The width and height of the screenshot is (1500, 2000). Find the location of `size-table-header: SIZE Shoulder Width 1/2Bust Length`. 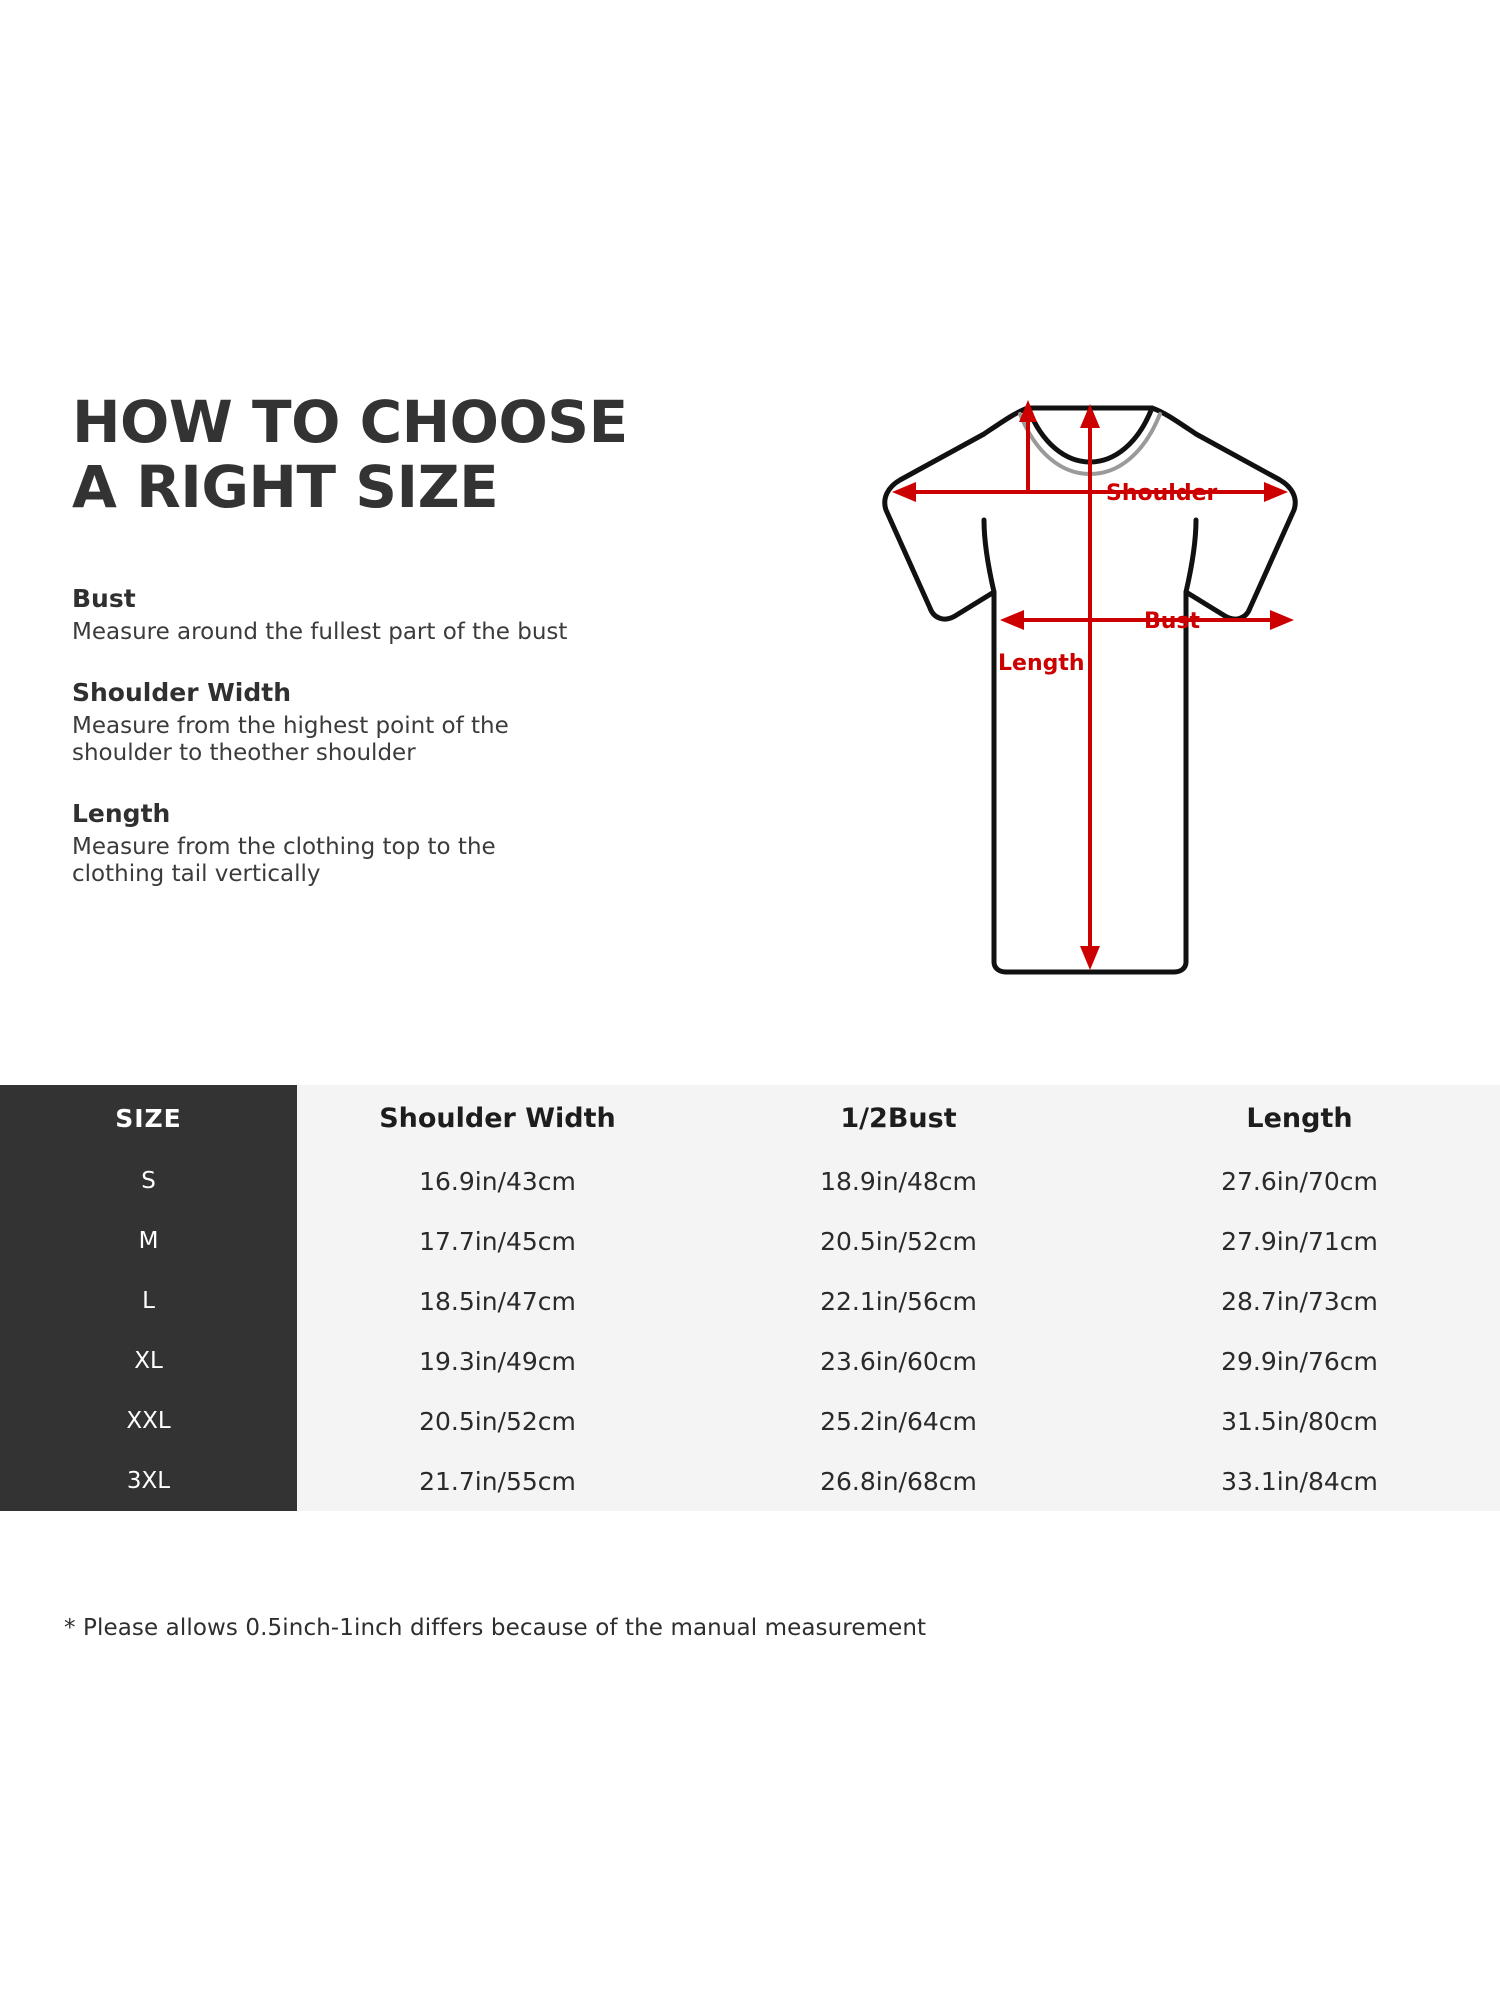

size-table-header: SIZE Shoulder Width 1/2Bust Length is located at coordinates (750, 1118).